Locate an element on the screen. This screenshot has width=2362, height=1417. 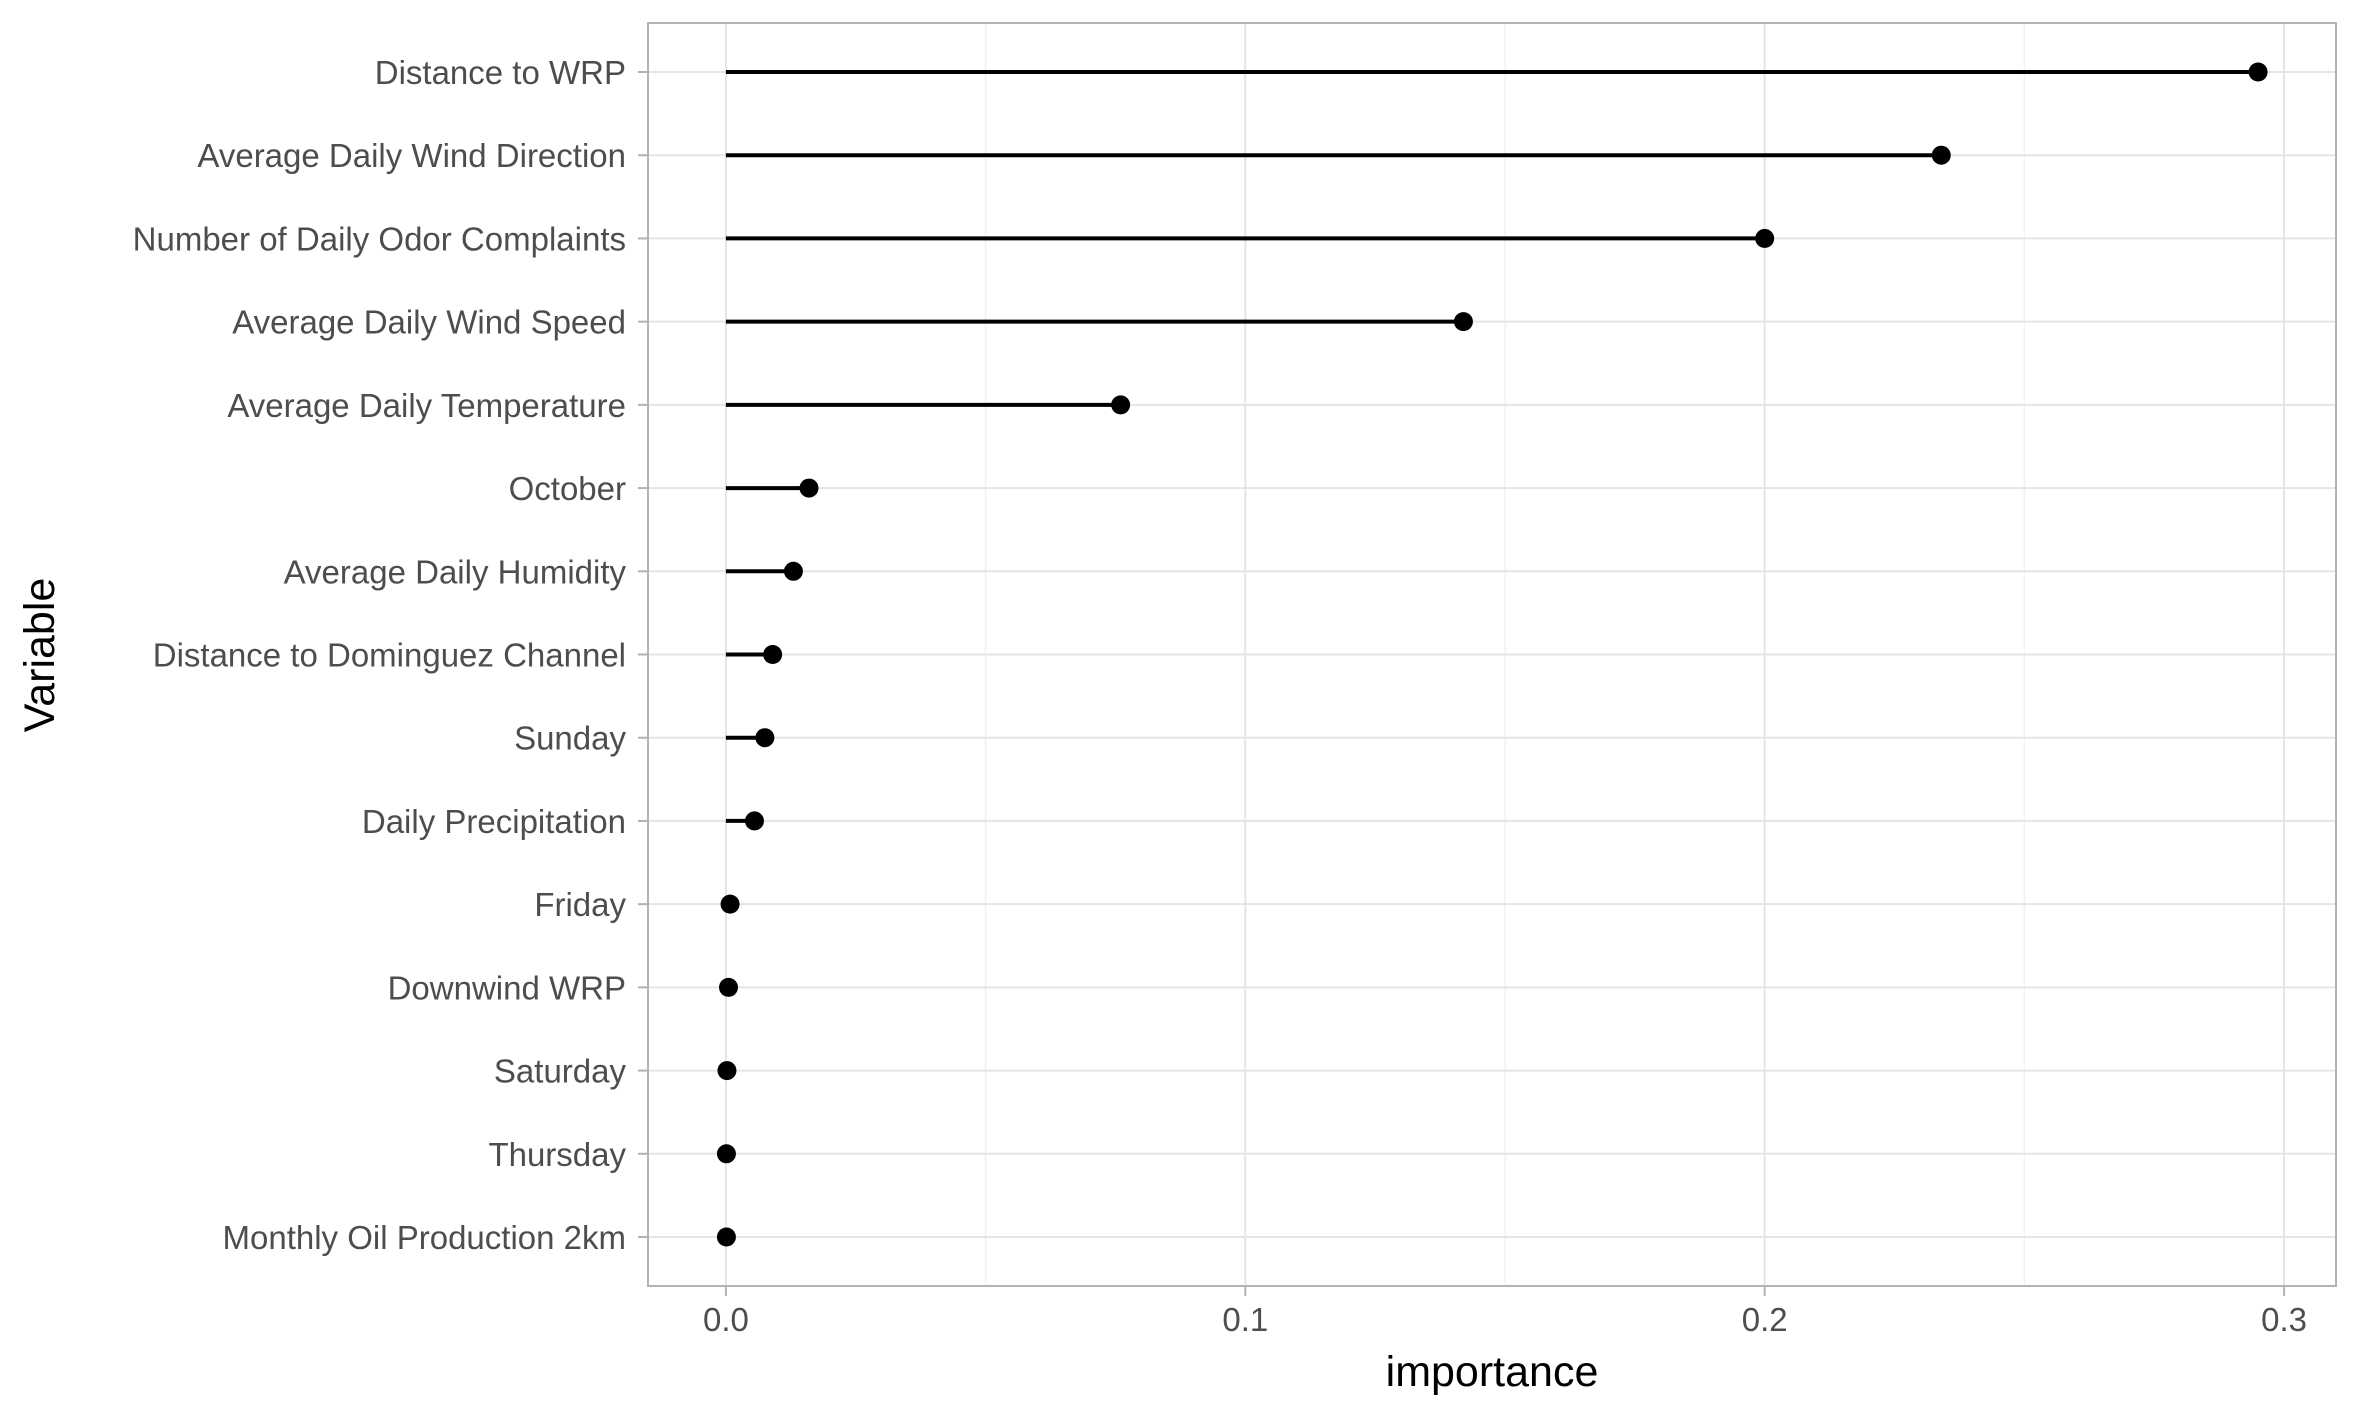
y-tick-label: Average Daily Temperature is located at coordinates (426, 405).